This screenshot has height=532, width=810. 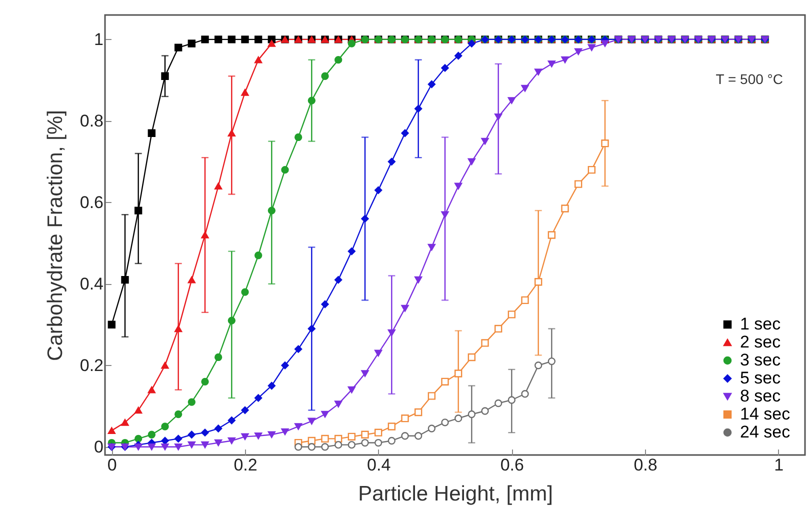 What do you see at coordinates (455, 494) in the screenshot?
I see `x-axis-title: Particle Height, [mm]` at bounding box center [455, 494].